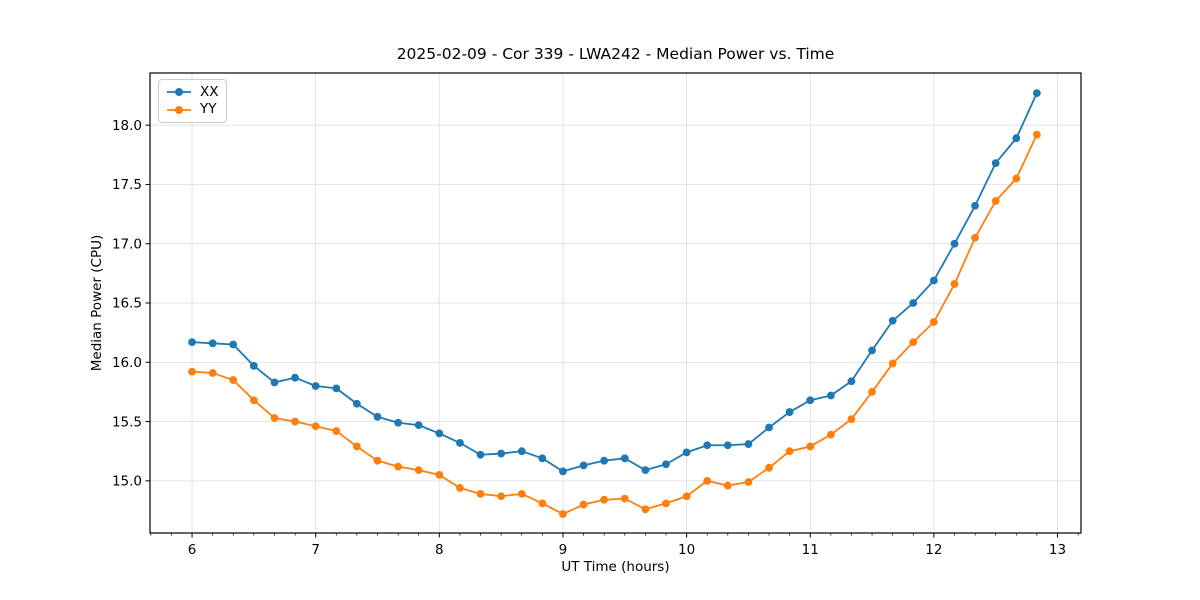 The width and height of the screenshot is (1200, 600). I want to click on x-tick-label: 10, so click(686, 550).